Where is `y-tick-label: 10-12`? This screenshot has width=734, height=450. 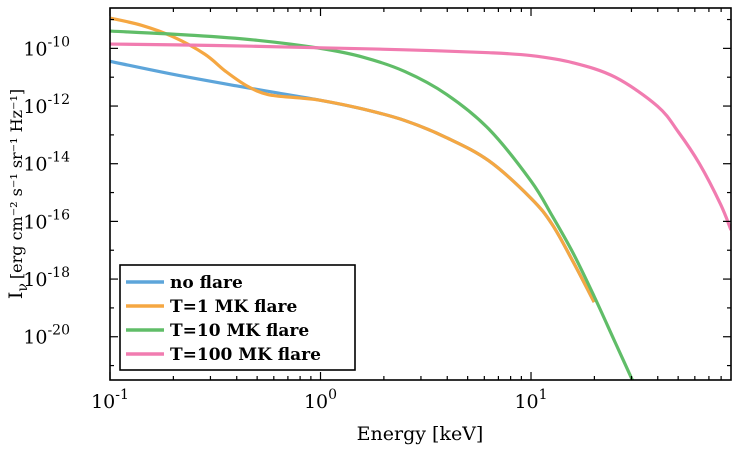
y-tick-label: 10-12 is located at coordinates (46, 105).